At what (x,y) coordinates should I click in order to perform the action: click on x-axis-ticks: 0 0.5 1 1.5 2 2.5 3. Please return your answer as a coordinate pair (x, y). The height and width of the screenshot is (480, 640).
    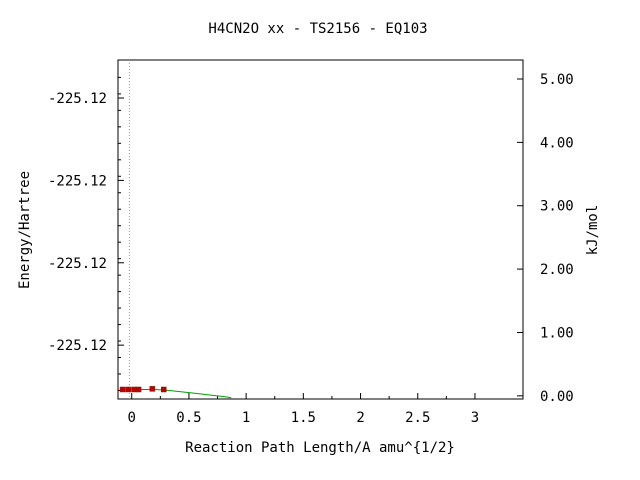
    Looking at the image, I should click on (303, 409).